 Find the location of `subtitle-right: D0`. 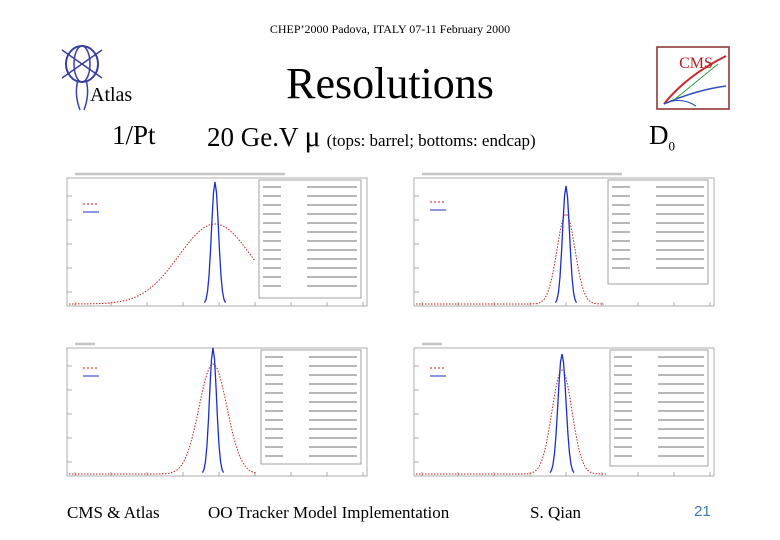

subtitle-right: D0 is located at coordinates (662, 137).